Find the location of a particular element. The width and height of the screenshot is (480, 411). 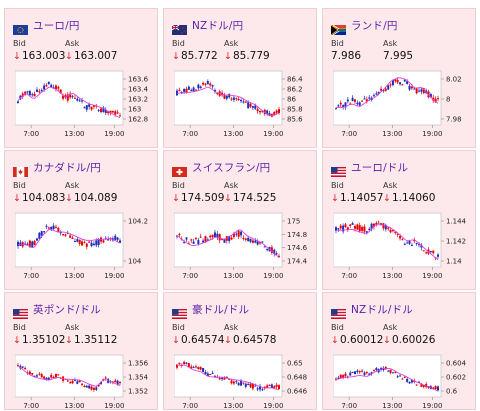

card-title: NZドル/円 is located at coordinates (207, 26).